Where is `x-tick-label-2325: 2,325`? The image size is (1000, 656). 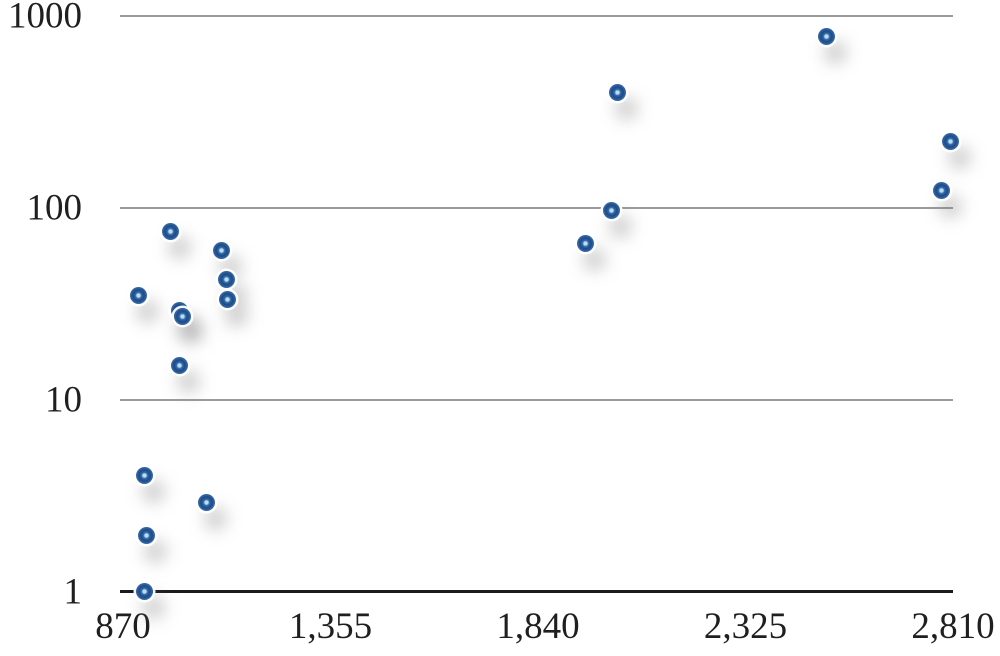
x-tick-label-2325: 2,325 is located at coordinates (745, 626).